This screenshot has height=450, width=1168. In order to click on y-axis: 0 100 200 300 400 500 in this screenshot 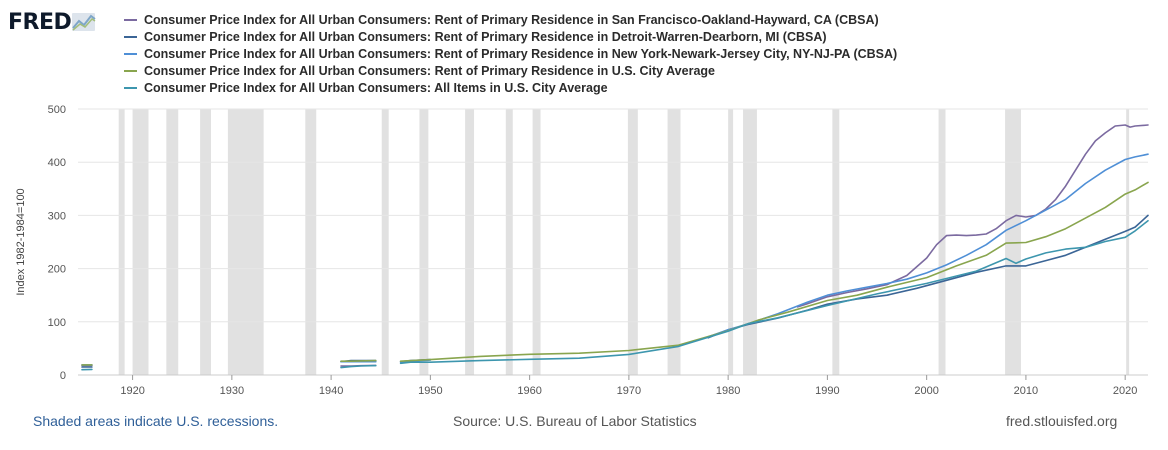, I will do `click(57, 243)`.